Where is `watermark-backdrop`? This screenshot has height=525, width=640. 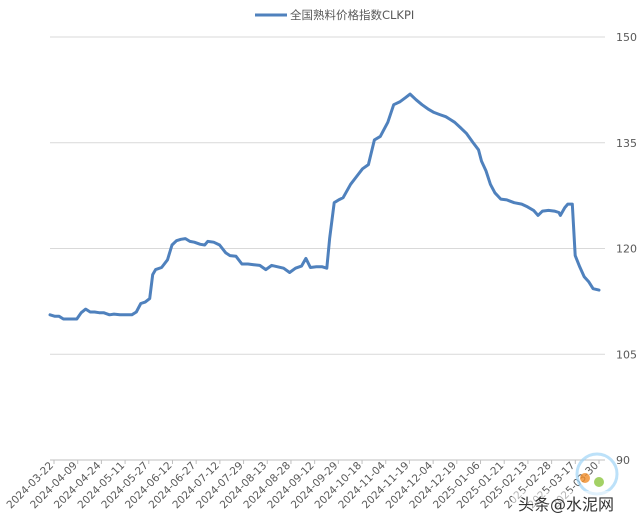 watermark-backdrop is located at coordinates (570, 504).